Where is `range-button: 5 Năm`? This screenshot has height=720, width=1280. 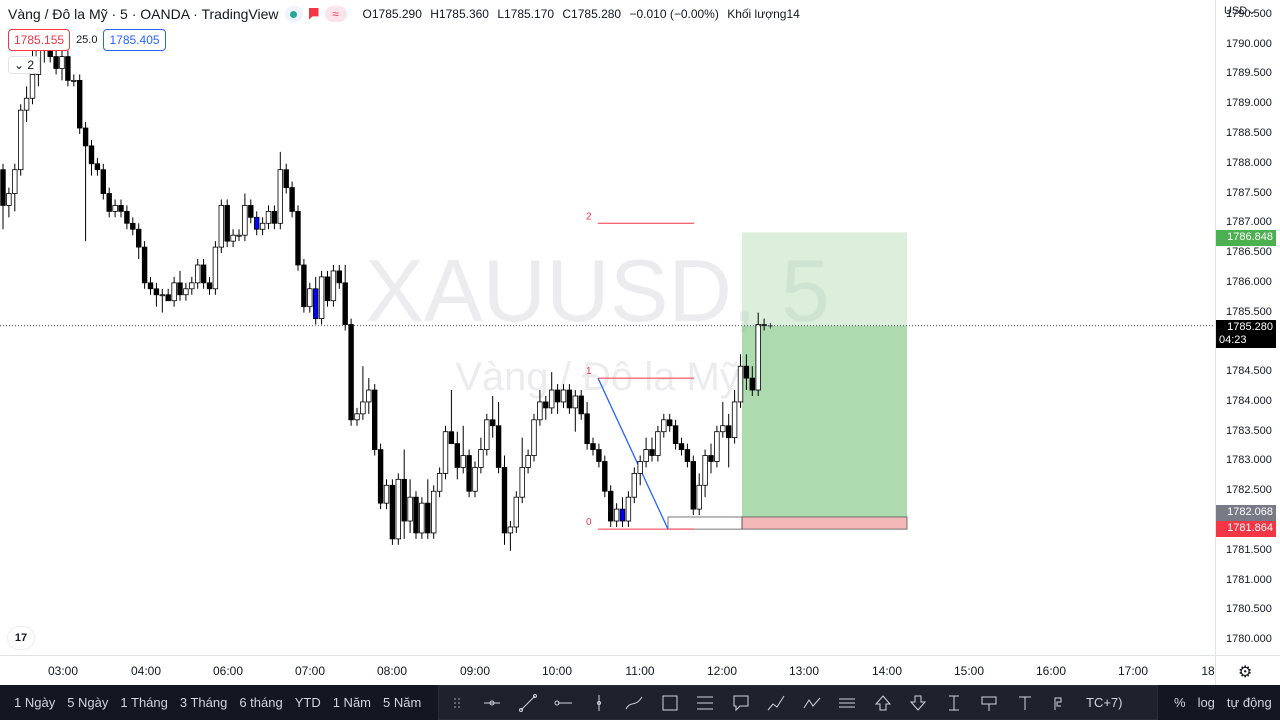 range-button: 5 Năm is located at coordinates (402, 702).